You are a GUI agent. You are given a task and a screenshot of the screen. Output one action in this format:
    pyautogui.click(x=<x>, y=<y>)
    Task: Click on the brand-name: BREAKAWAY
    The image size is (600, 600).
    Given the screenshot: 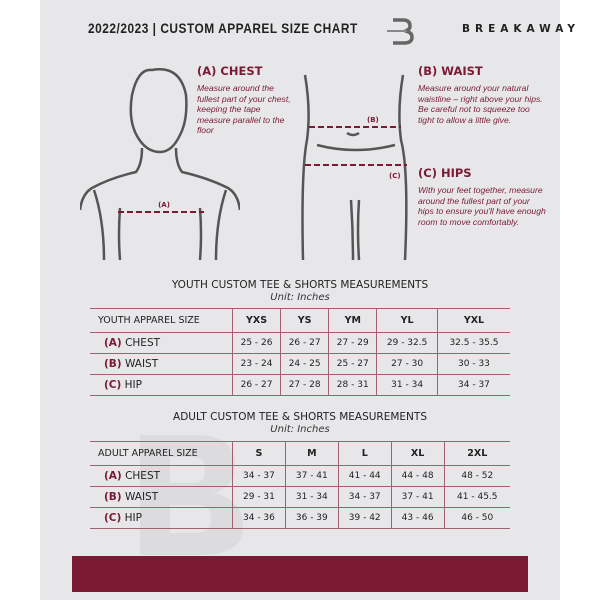 What is the action you would take?
    pyautogui.click(x=521, y=29)
    